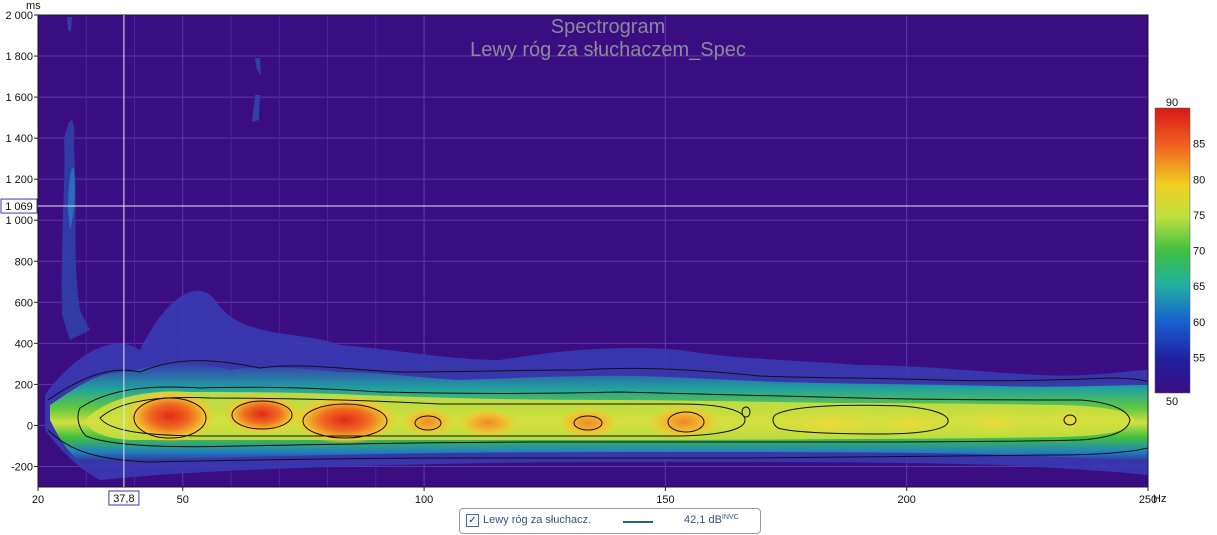  I want to click on y-tick-label: 1 400, so click(19, 139).